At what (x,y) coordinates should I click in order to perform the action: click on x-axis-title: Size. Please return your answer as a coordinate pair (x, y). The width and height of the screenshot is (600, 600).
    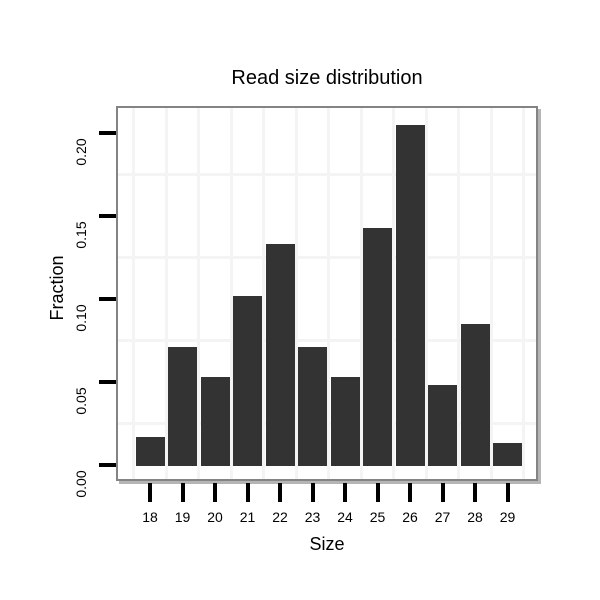
    Looking at the image, I should click on (327, 544).